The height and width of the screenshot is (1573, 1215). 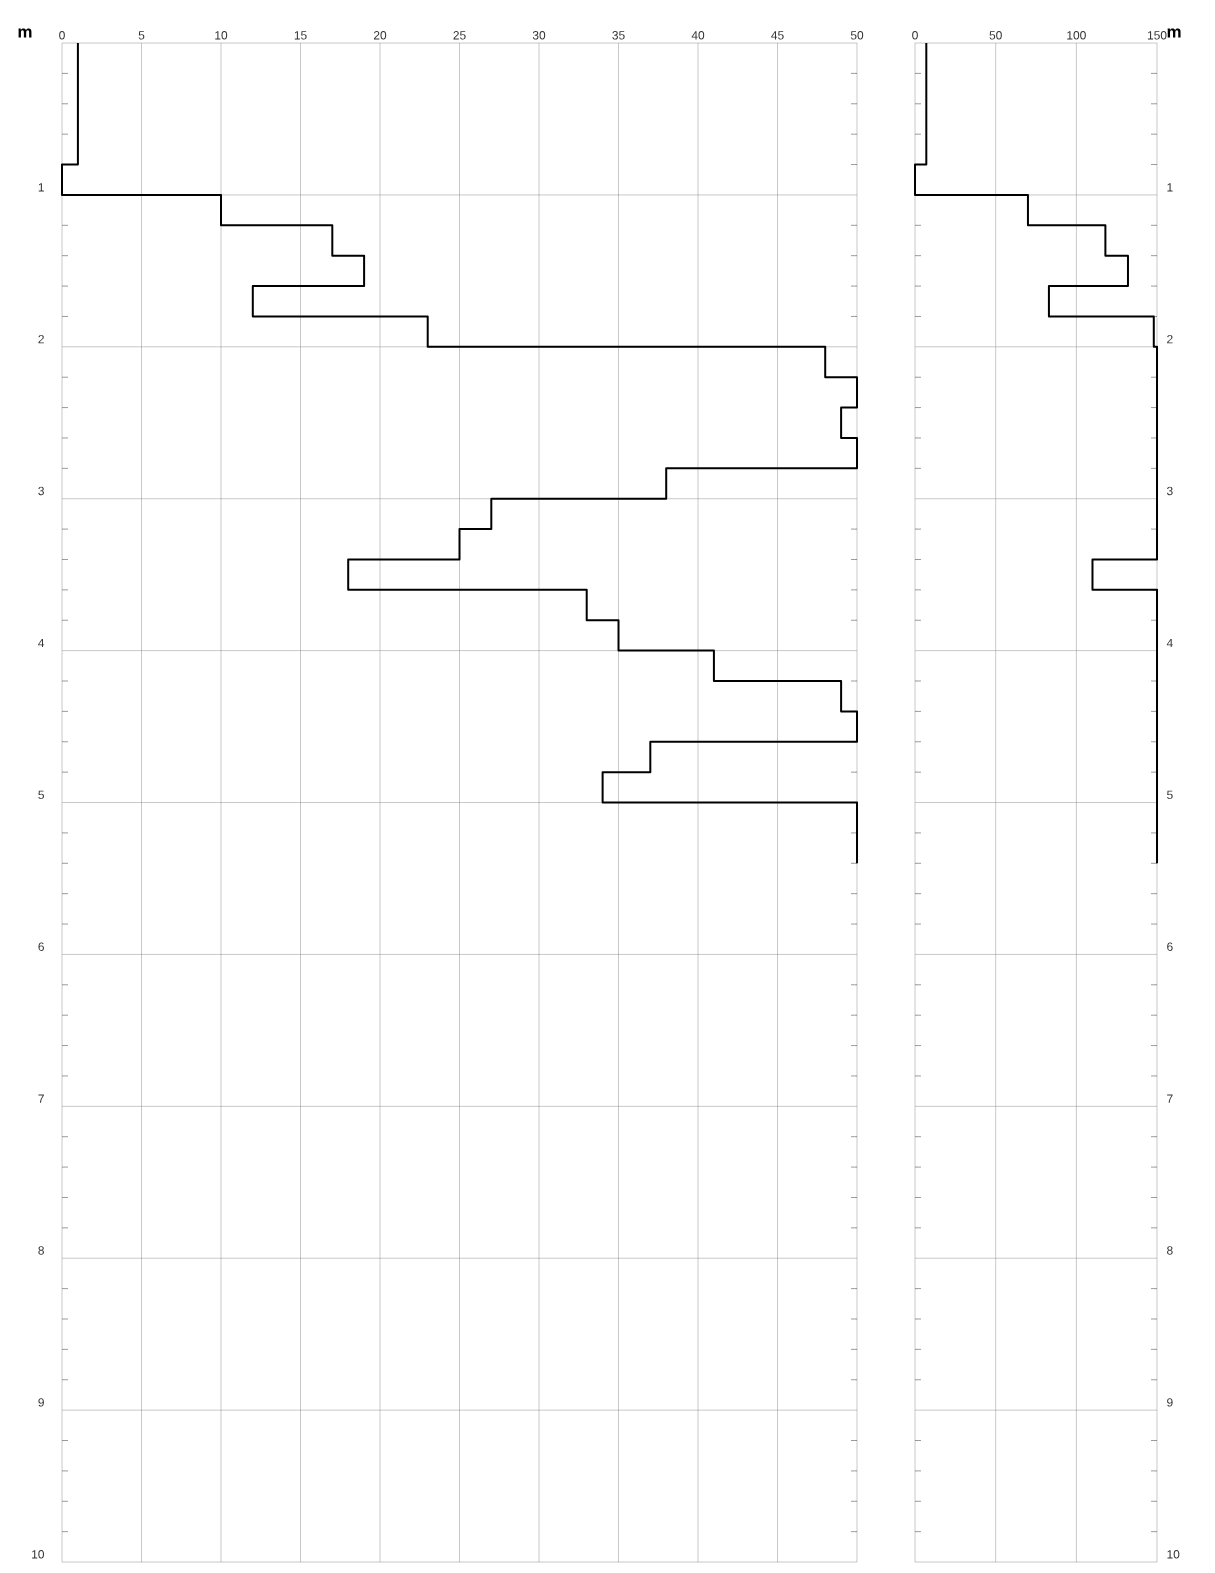 What do you see at coordinates (41, 643) in the screenshot?
I see `y-tick-label: 4` at bounding box center [41, 643].